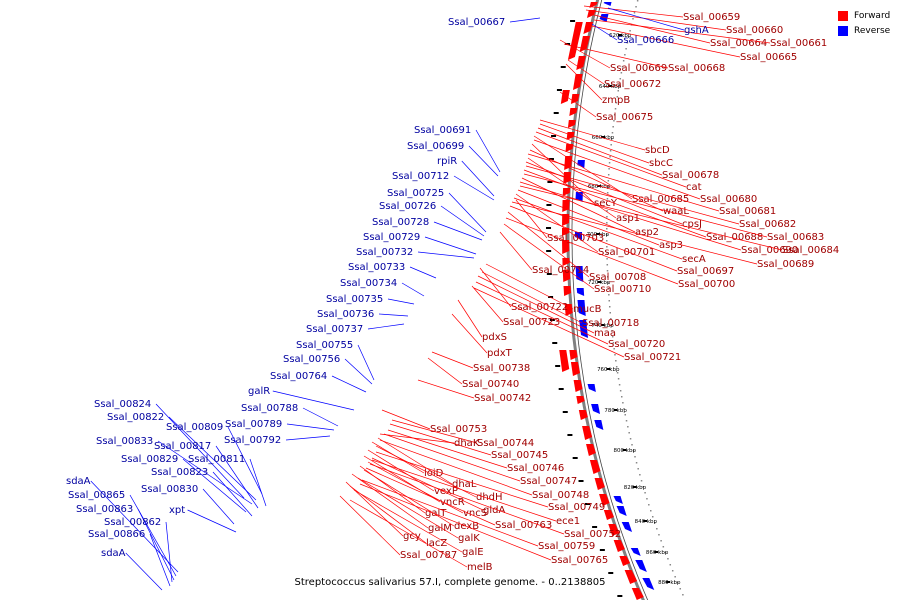 This screenshot has width=900, height=604. What do you see at coordinates (843, 15) in the screenshot?
I see `forward-swatch` at bounding box center [843, 15].